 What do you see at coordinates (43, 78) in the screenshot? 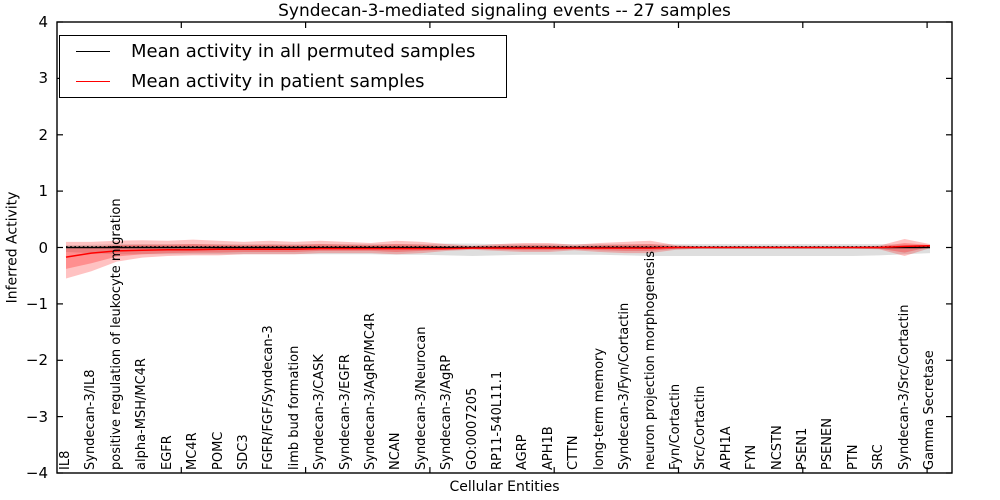
I see `y-tick-label: 3` at bounding box center [43, 78].